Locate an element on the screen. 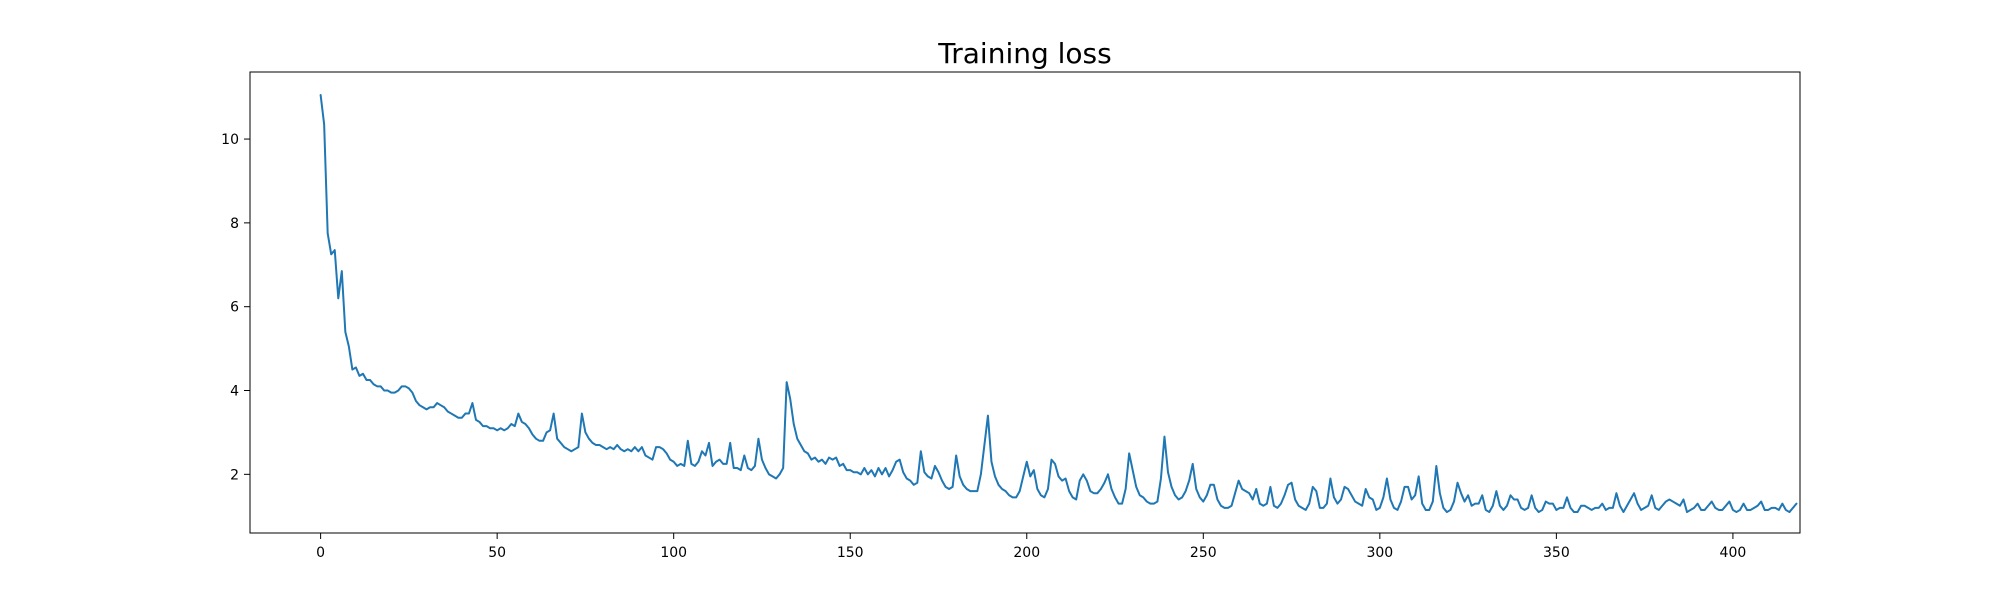  y-tick-label: 8 is located at coordinates (234, 224).